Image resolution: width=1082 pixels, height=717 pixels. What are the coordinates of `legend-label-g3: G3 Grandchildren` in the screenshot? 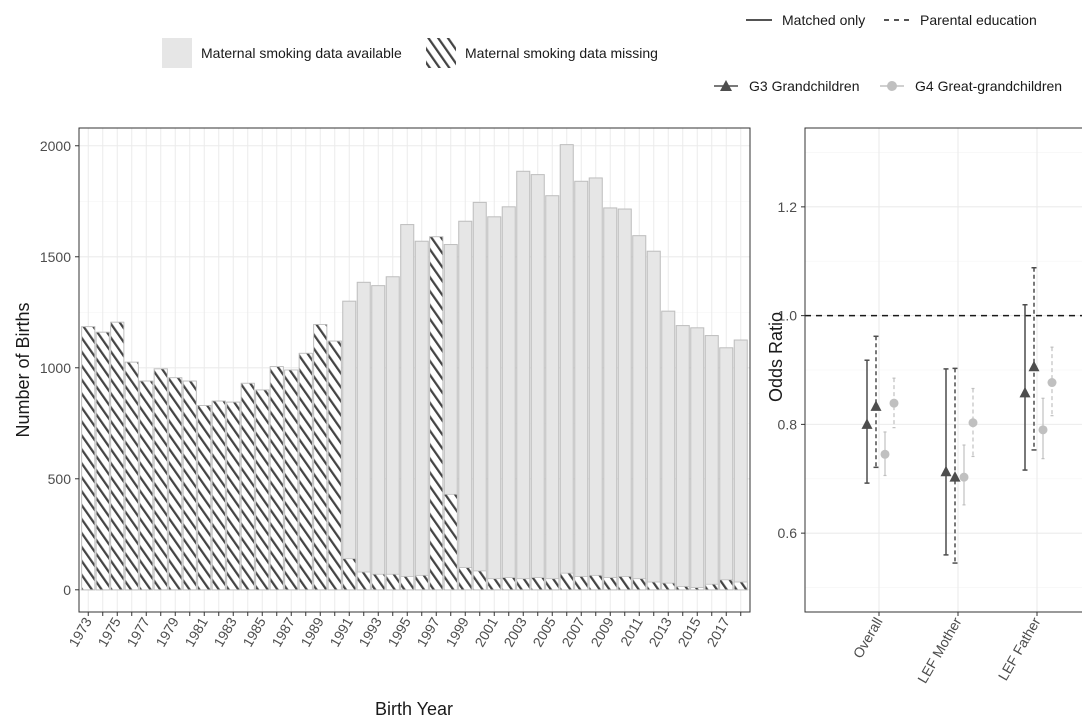 It's located at (804, 86).